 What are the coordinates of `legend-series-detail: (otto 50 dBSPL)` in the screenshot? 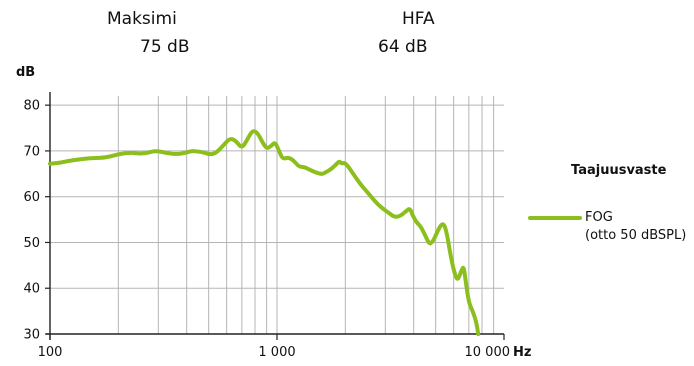 It's located at (636, 235).